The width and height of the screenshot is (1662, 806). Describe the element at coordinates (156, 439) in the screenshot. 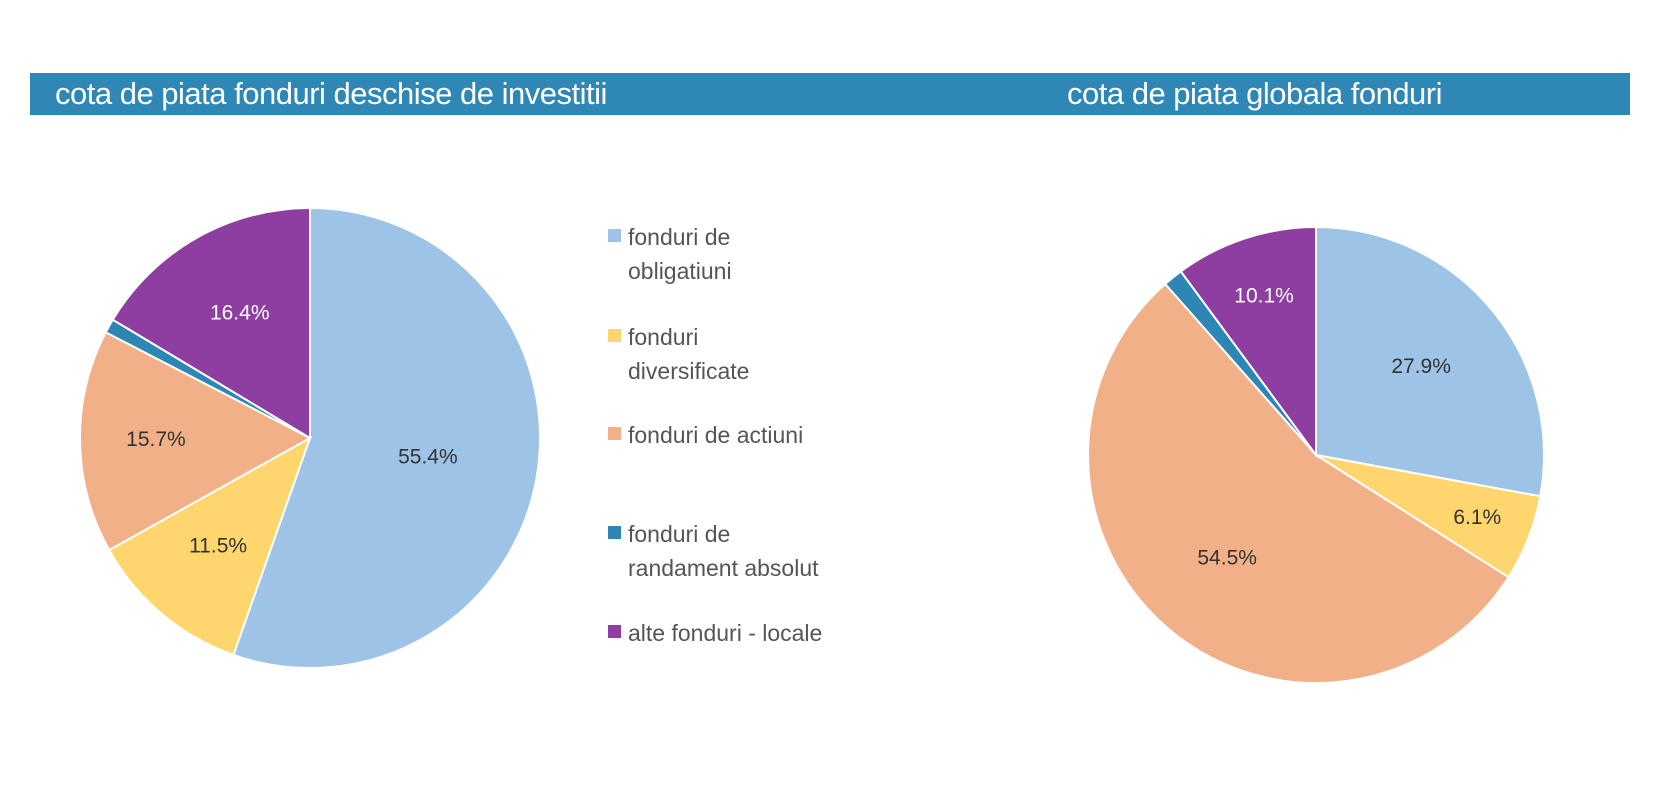

I see `data-label-actiuni: 15.7%` at that location.